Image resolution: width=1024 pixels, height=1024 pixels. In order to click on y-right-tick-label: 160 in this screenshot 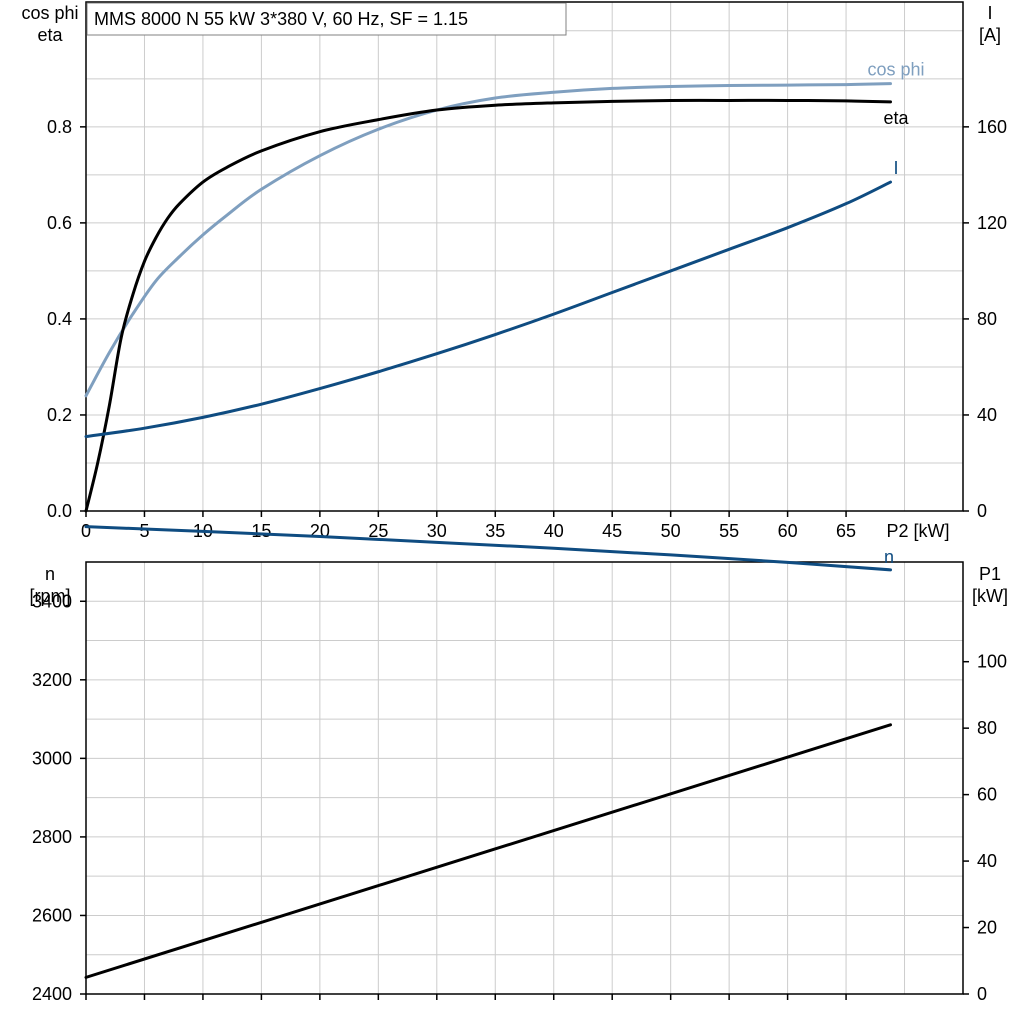, I will do `click(992, 127)`.